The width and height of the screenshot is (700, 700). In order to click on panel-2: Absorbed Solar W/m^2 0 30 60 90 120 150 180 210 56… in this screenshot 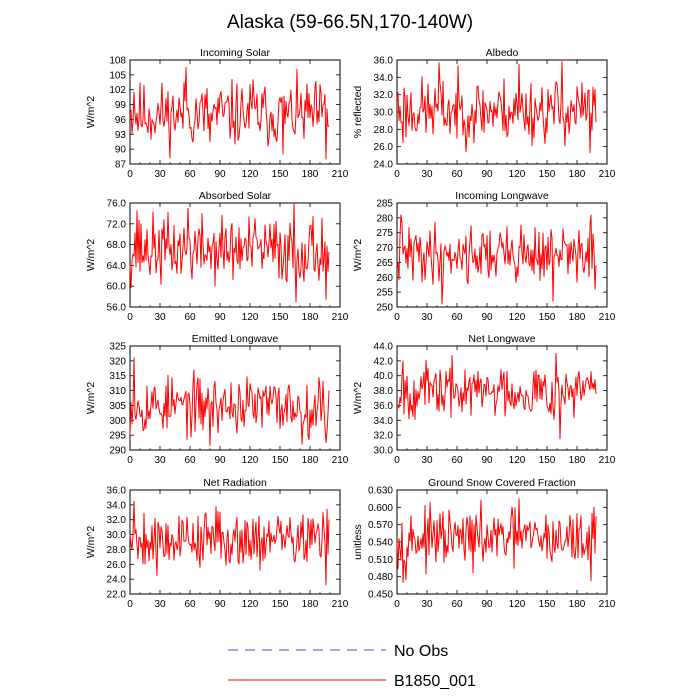, I will do `click(217, 256)`.